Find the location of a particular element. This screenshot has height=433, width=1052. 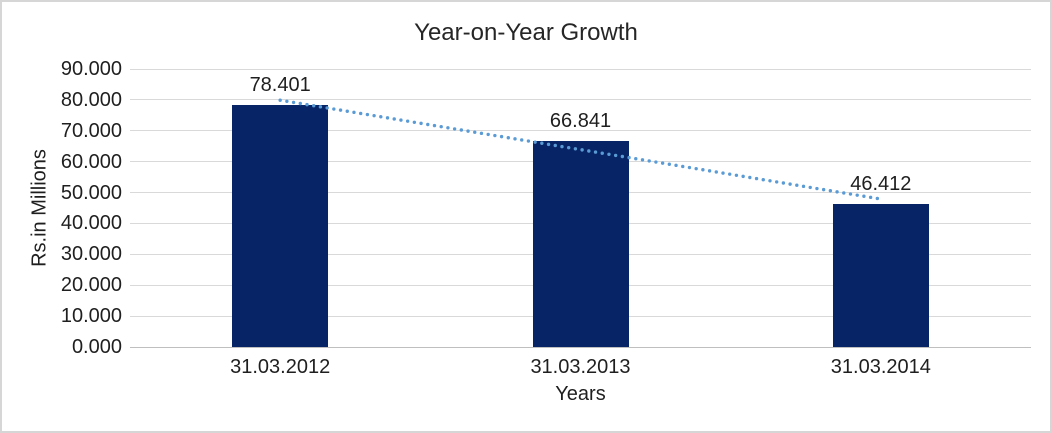

y-tick-label: 10.000 is located at coordinates (91, 316).